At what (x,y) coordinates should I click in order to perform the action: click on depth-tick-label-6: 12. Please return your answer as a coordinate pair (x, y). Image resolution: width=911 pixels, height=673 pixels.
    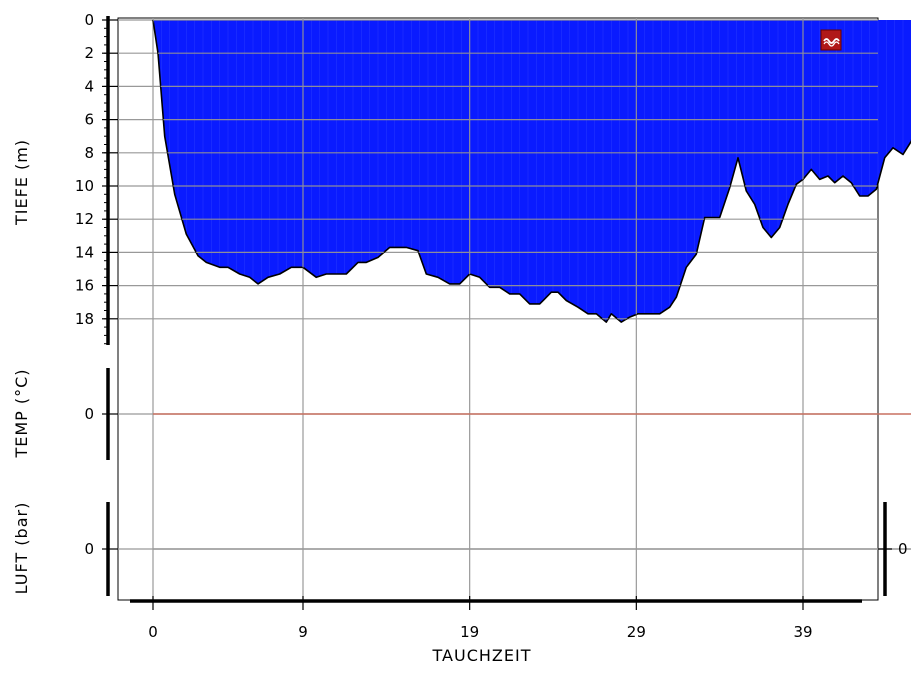
    Looking at the image, I should click on (84, 219).